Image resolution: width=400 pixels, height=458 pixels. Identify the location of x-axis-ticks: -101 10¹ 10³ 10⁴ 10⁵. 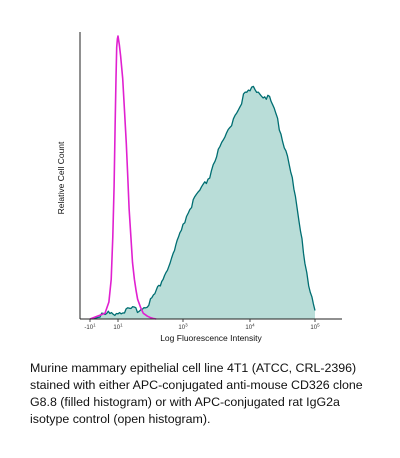
(202, 325).